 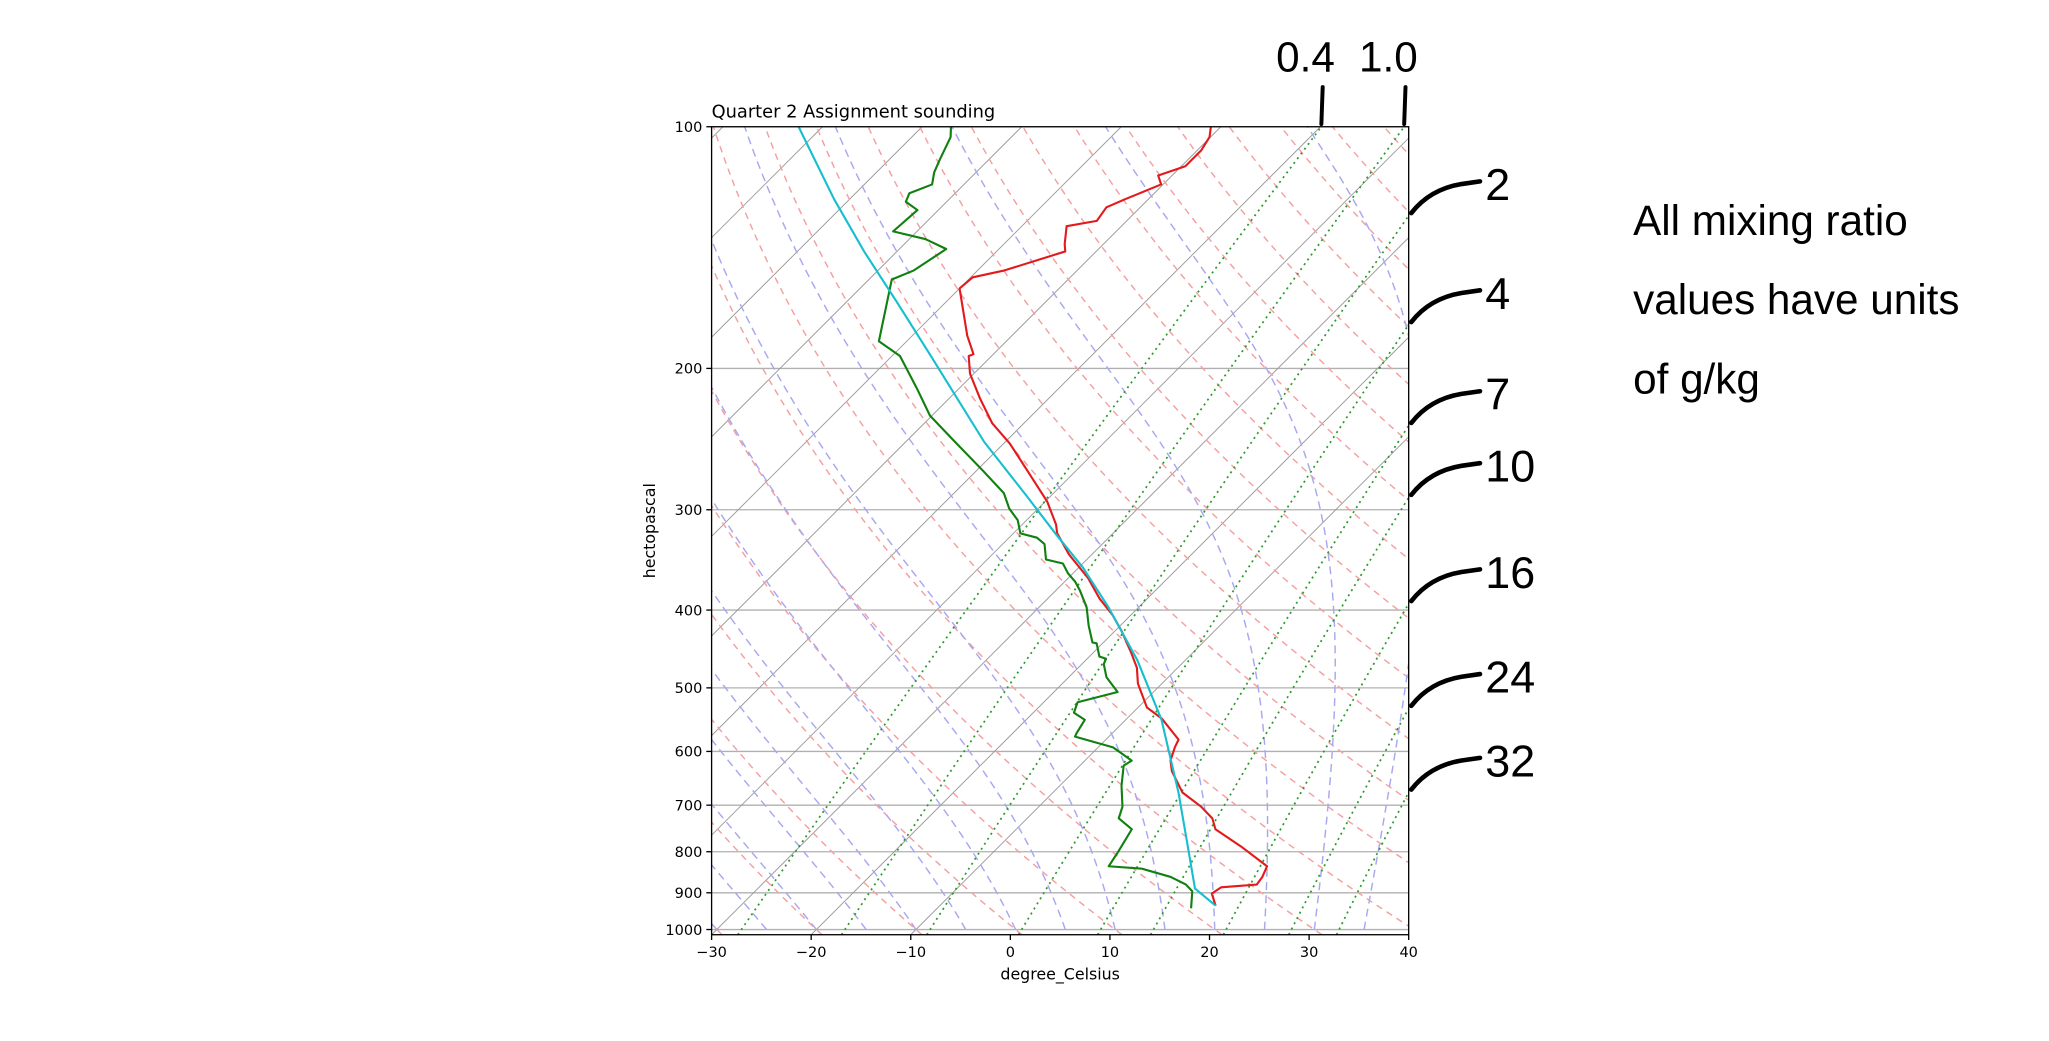 I want to click on mixing-ratio-label: 0.4, so click(x=1305, y=56).